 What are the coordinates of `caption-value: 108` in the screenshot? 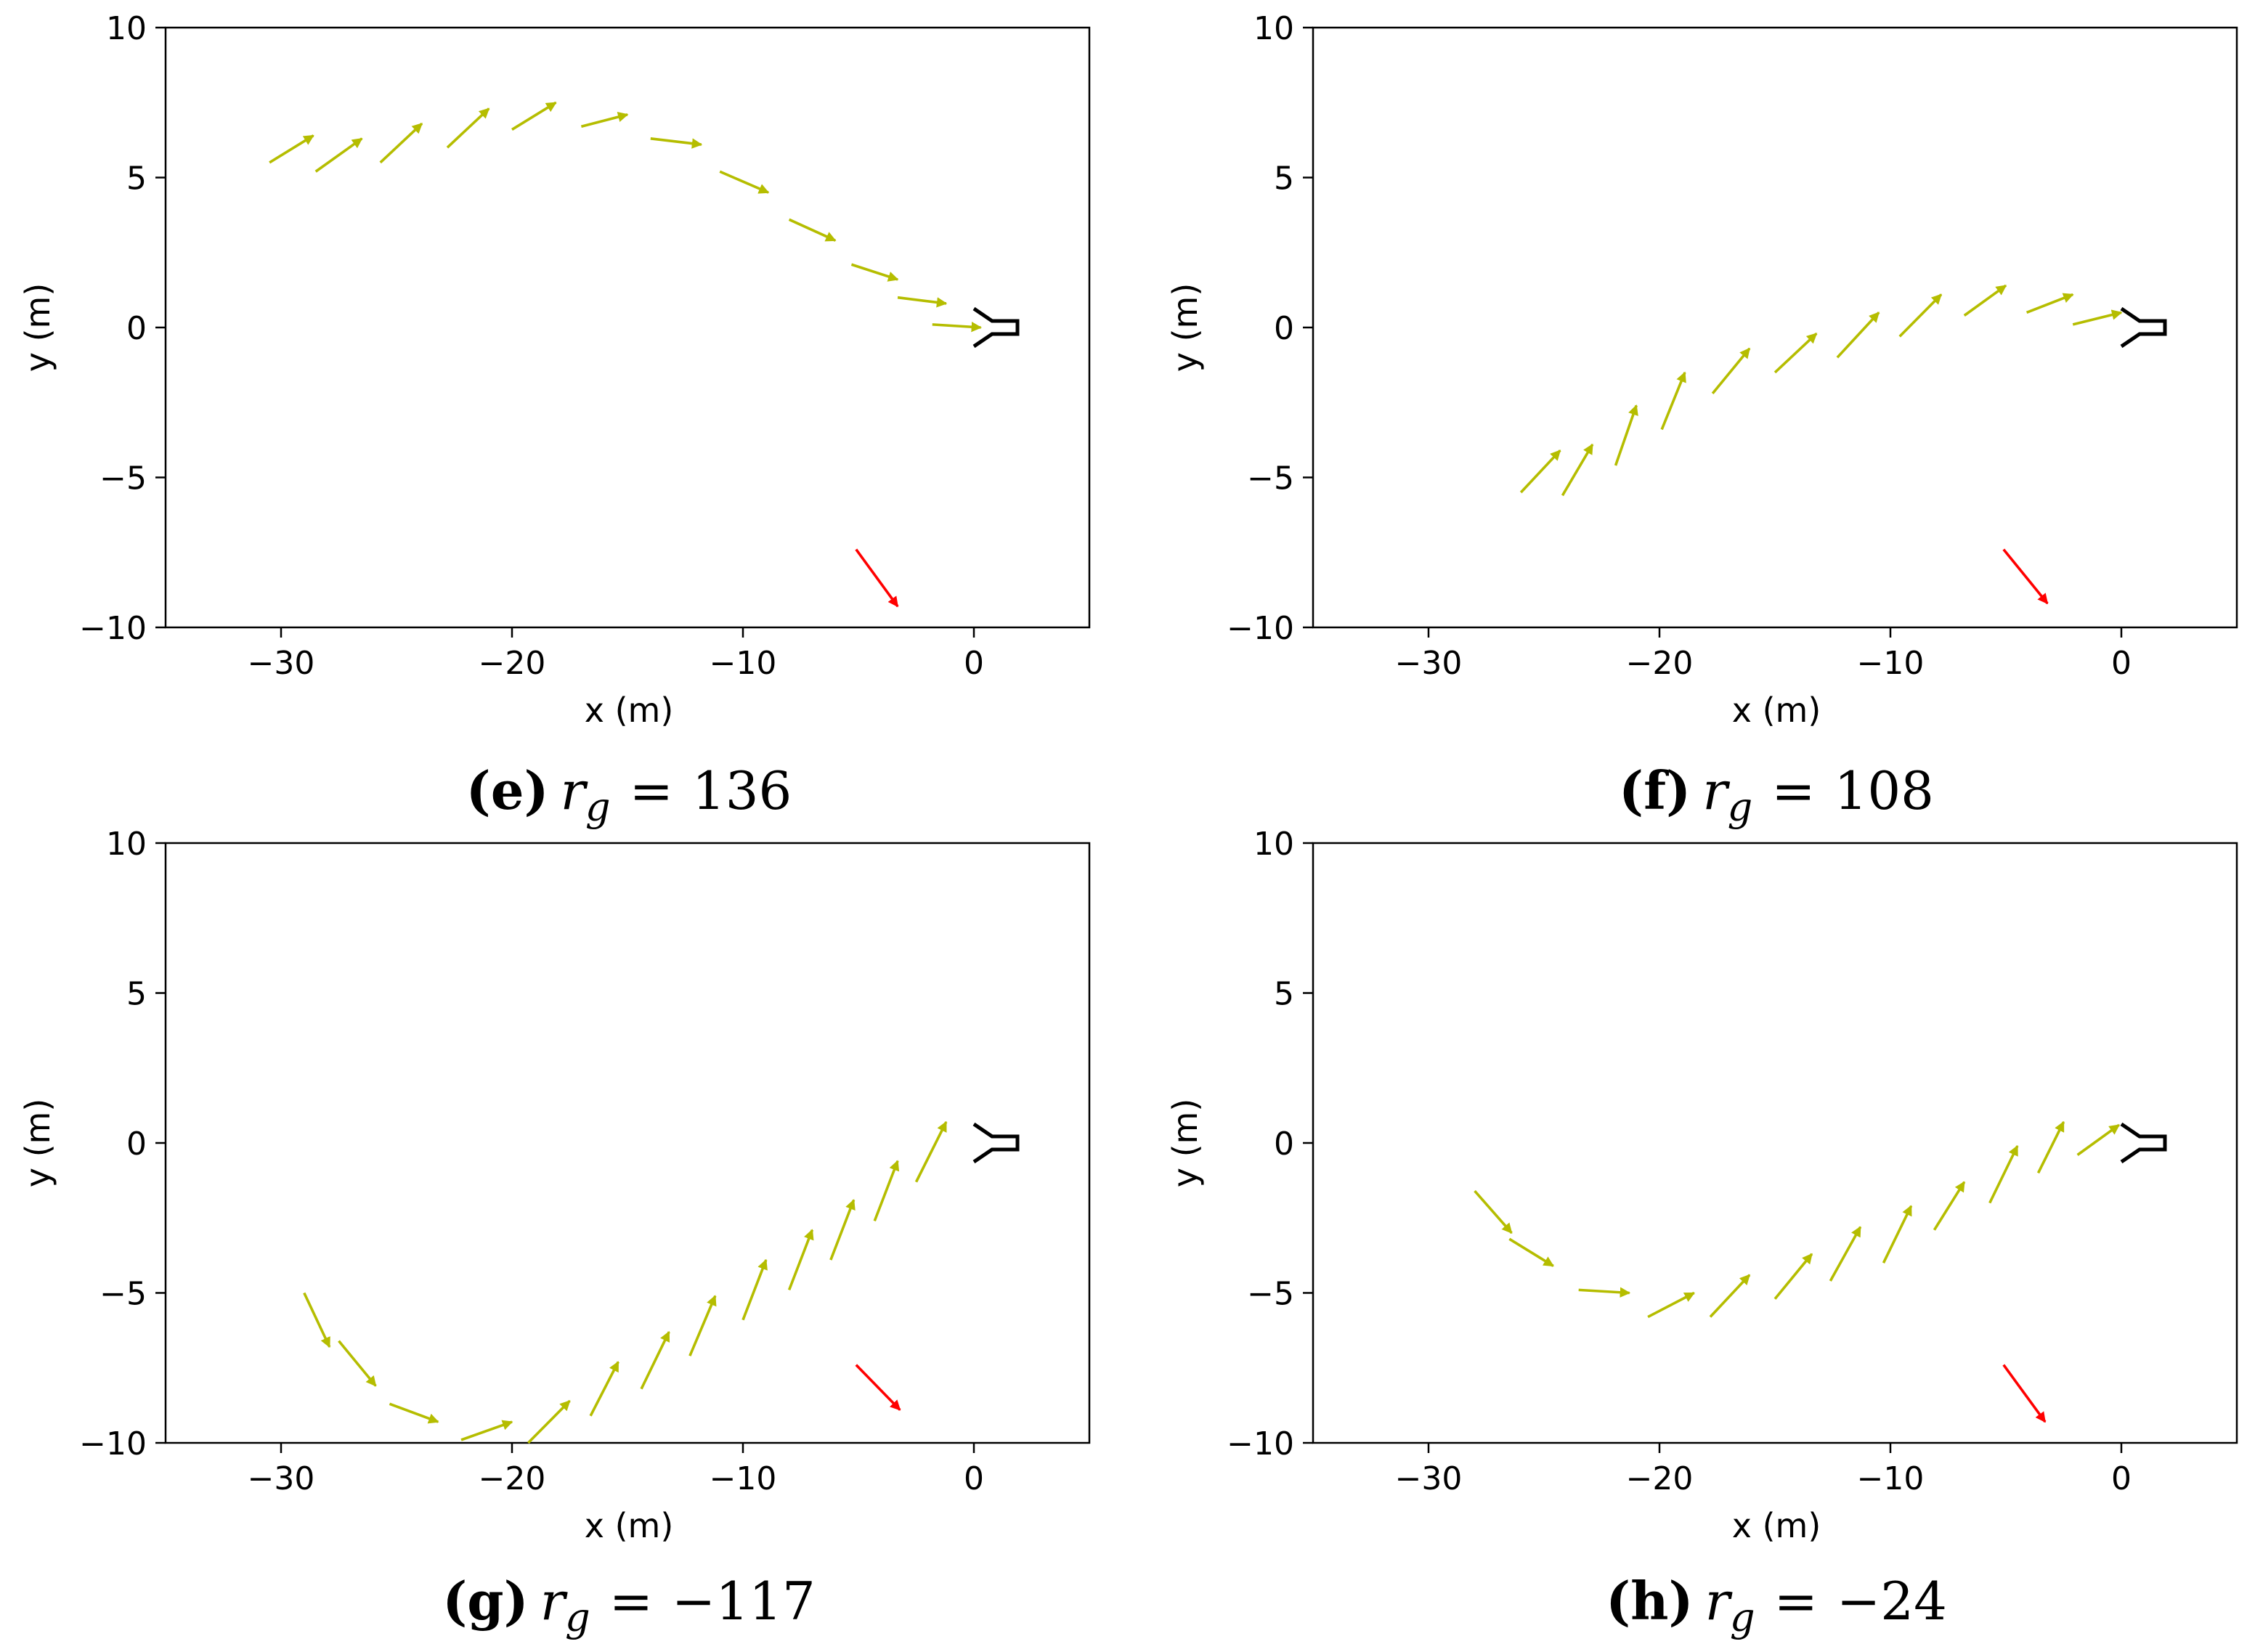 It's located at (1884, 791).